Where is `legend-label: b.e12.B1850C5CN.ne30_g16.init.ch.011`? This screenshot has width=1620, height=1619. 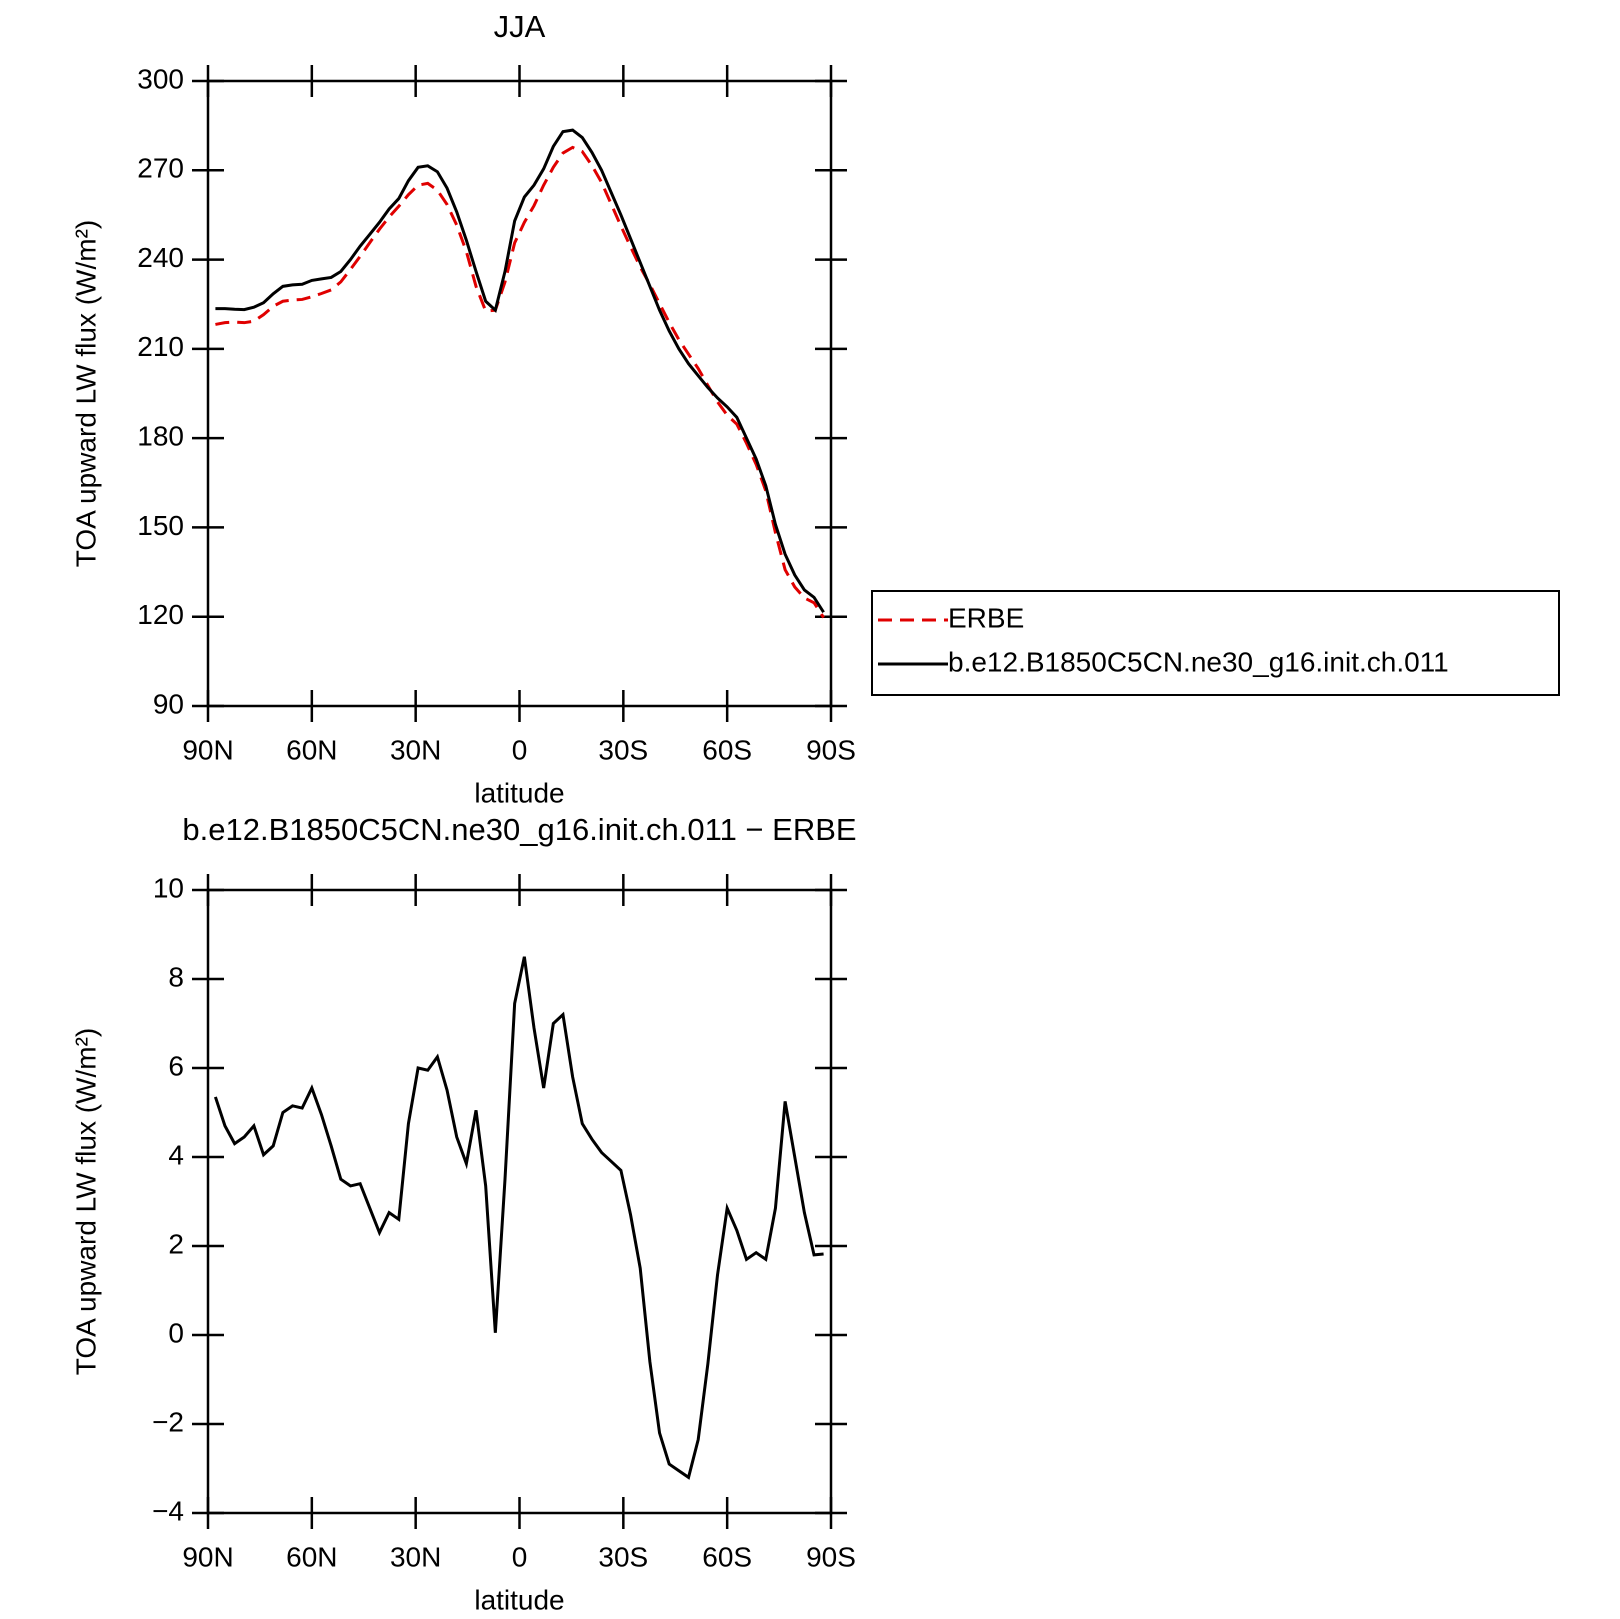 legend-label: b.e12.B1850C5CN.ne30_g16.init.ch.011 is located at coordinates (1198, 661).